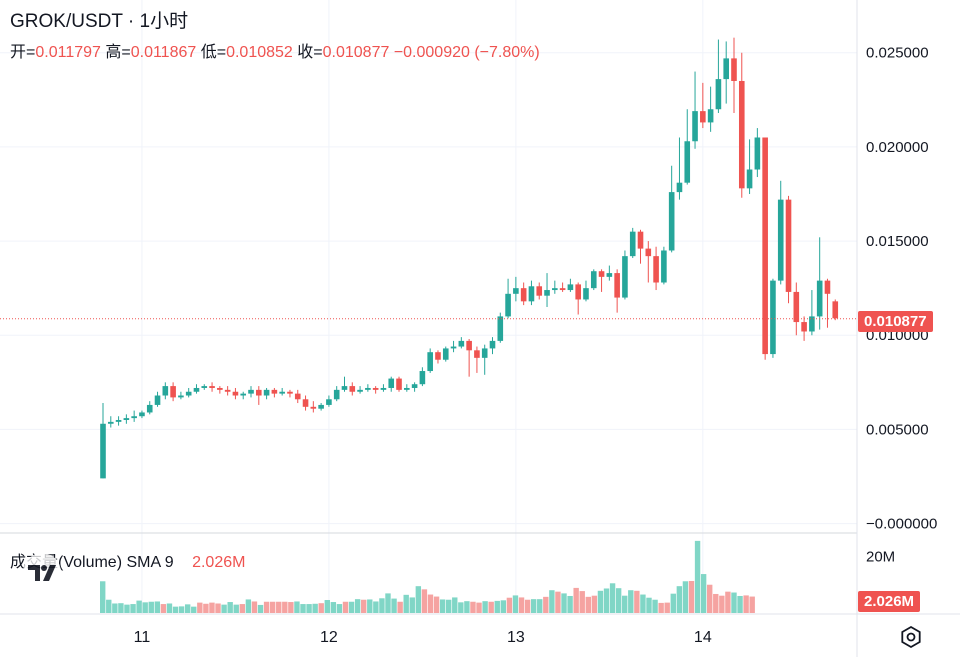 This screenshot has height=657, width=960. I want to click on price-tick-label: −0.000000, so click(901, 524).